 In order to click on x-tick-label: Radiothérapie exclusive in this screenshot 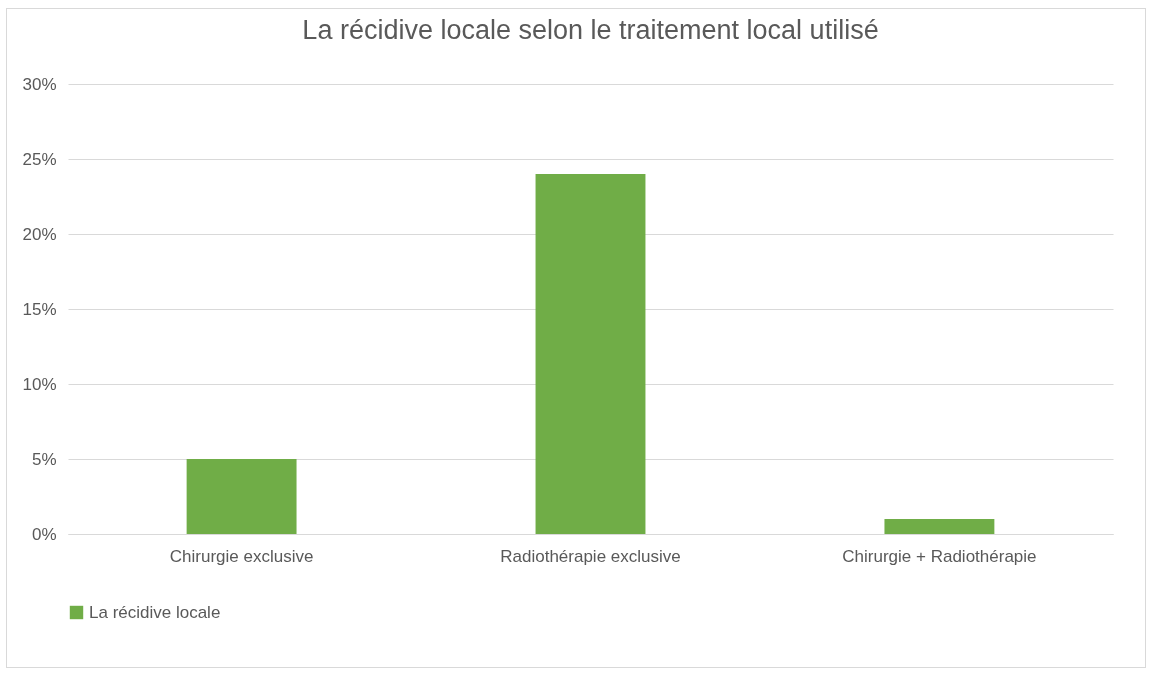, I will do `click(590, 556)`.